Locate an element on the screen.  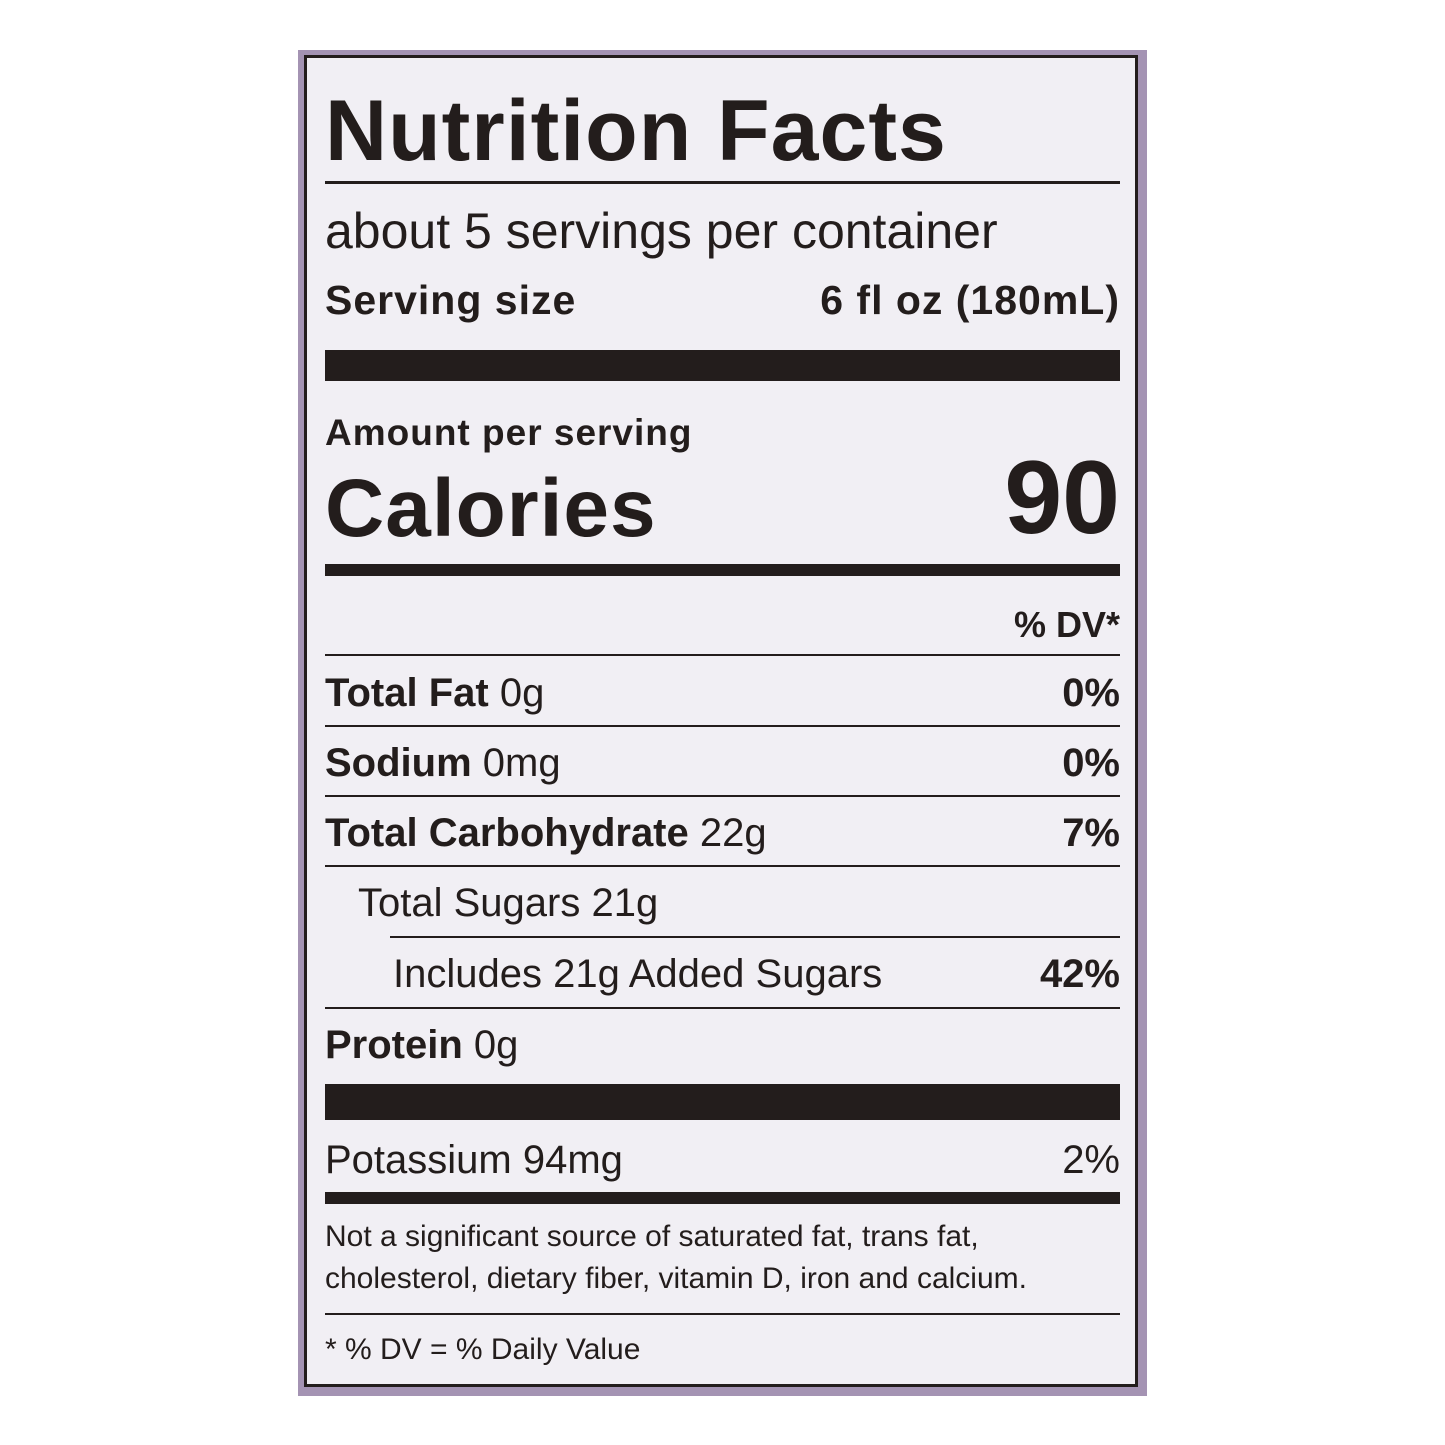
row-sodium: Sodium 0mg is located at coordinates (443, 763).